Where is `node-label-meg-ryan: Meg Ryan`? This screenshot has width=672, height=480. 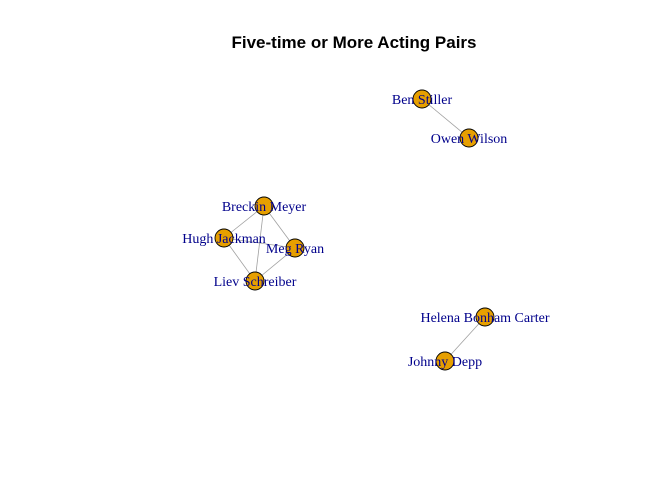
node-label-meg-ryan: Meg Ryan is located at coordinates (295, 249).